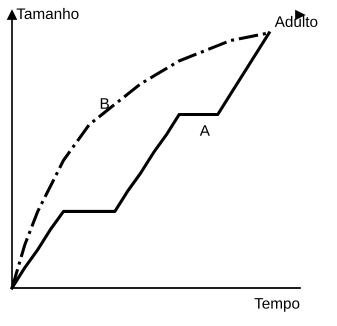  What do you see at coordinates (47, 14) in the screenshot?
I see `y-axis-title: Tamanho` at bounding box center [47, 14].